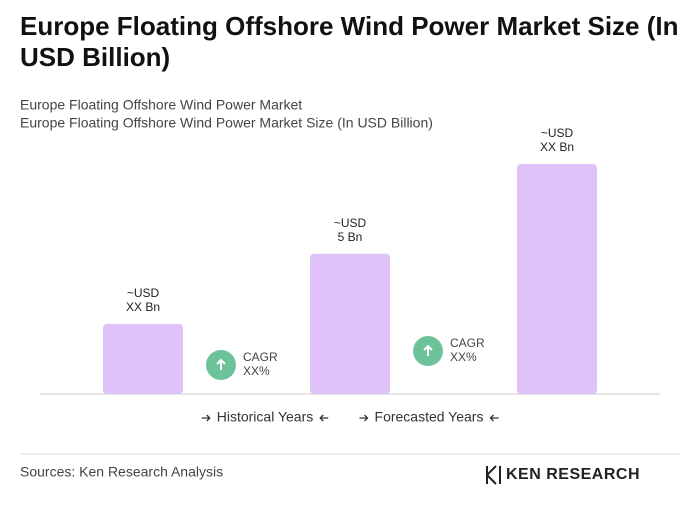  I want to click on value-label: ~USD 5 Bn, so click(350, 230).